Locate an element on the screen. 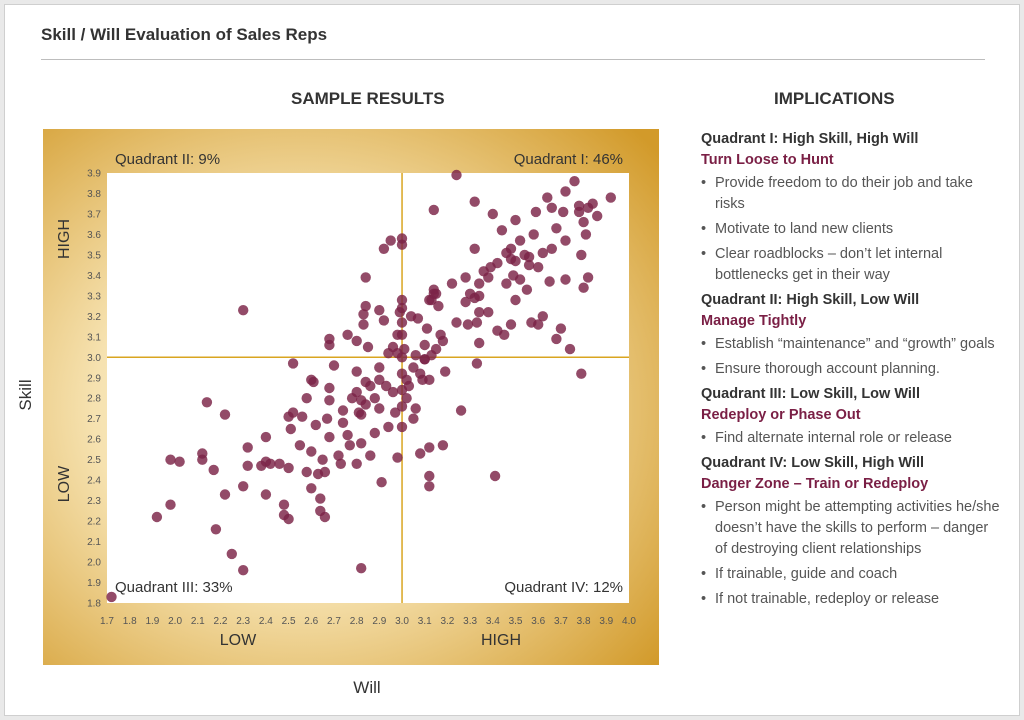 This screenshot has width=1024, height=720. y-tick-label: 2.4 is located at coordinates (94, 481).